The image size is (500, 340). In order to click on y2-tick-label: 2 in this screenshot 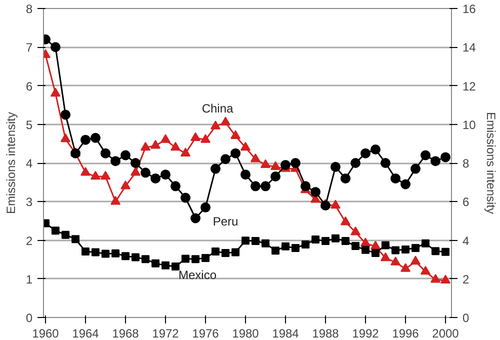, I will do `click(466, 279)`.